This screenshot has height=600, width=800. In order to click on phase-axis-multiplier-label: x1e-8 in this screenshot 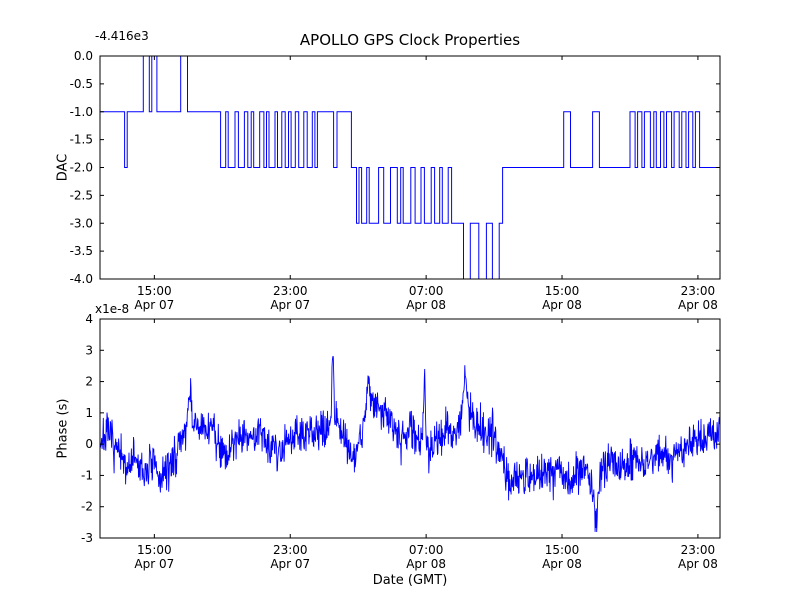, I will do `click(112, 309)`.